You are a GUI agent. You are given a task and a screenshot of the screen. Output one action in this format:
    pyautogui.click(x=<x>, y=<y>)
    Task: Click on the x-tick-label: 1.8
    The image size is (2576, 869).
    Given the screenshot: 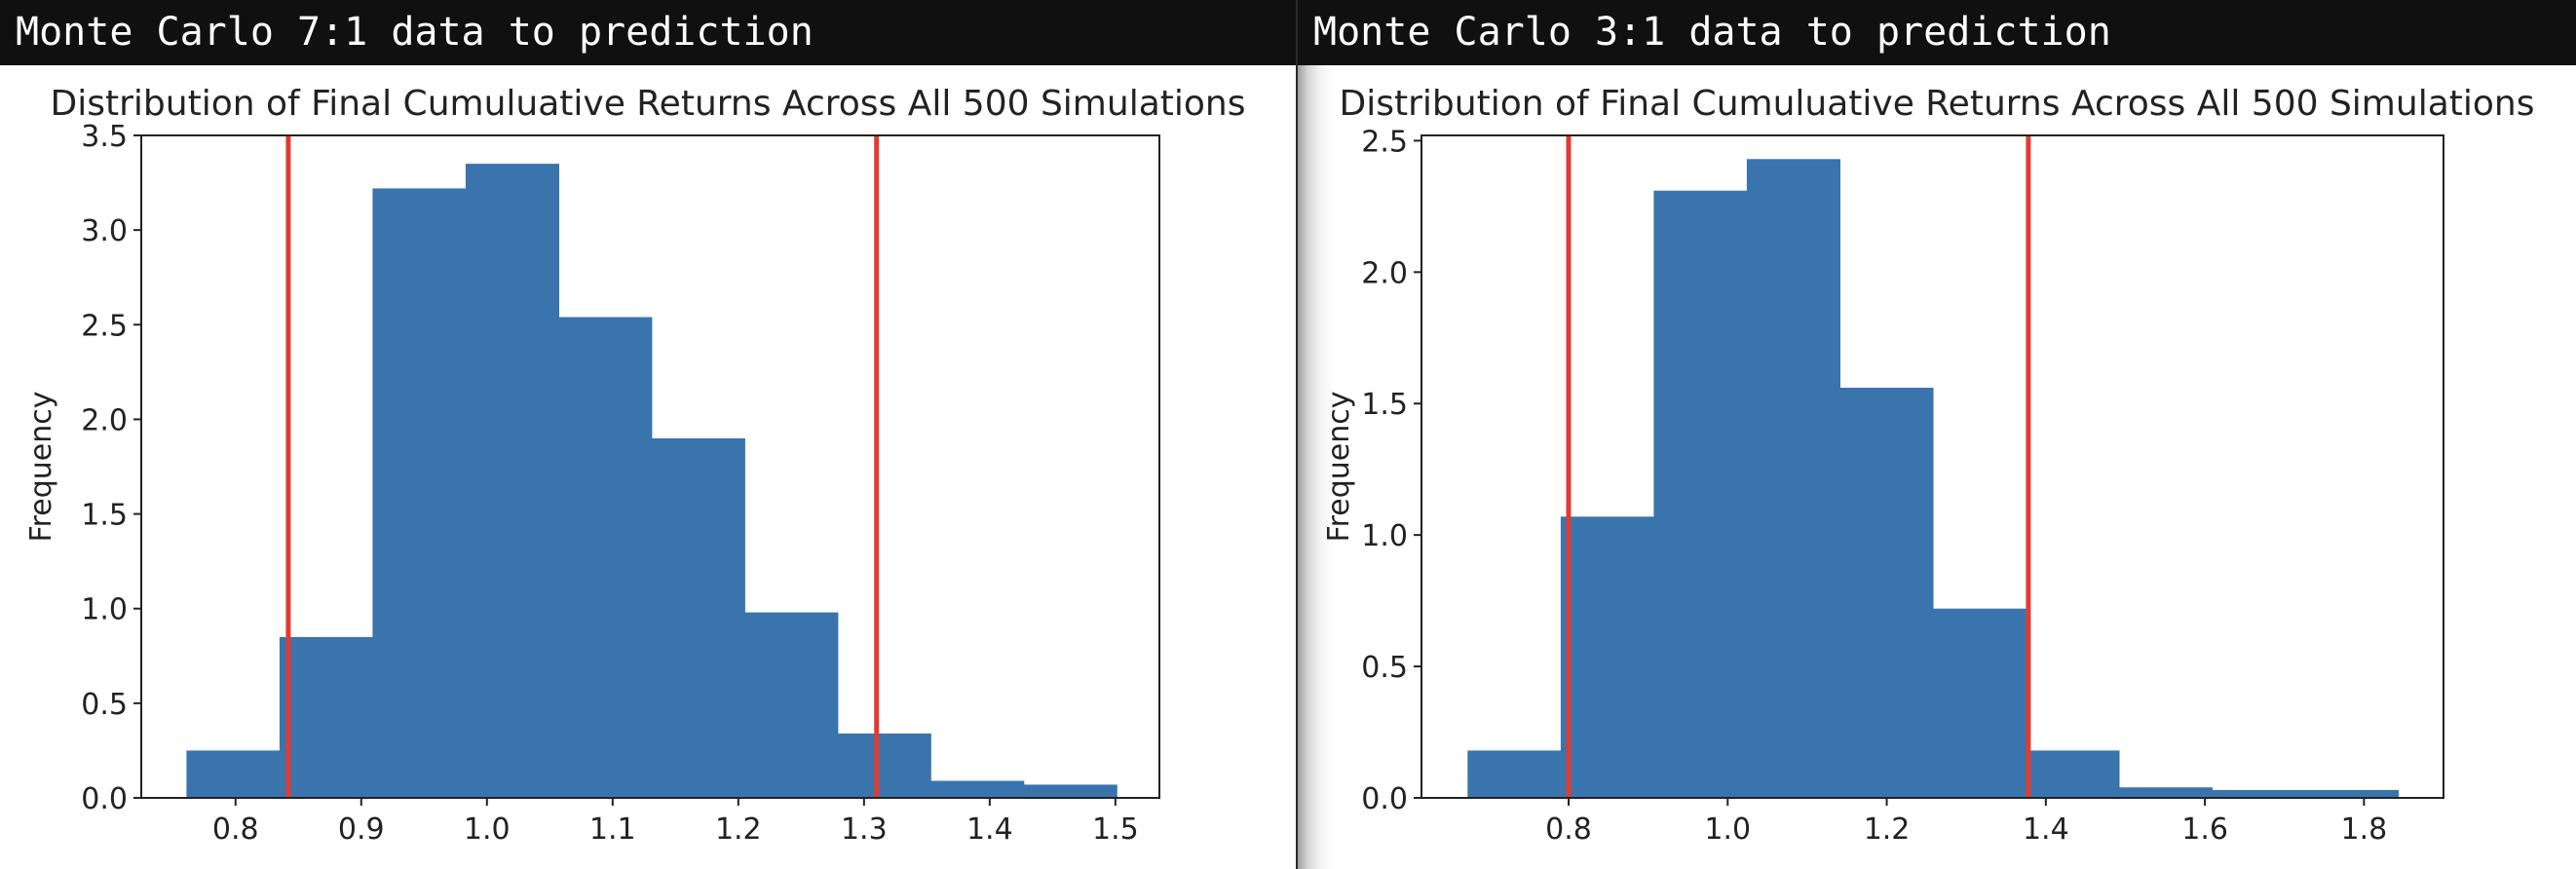 What is the action you would take?
    pyautogui.click(x=2364, y=829)
    